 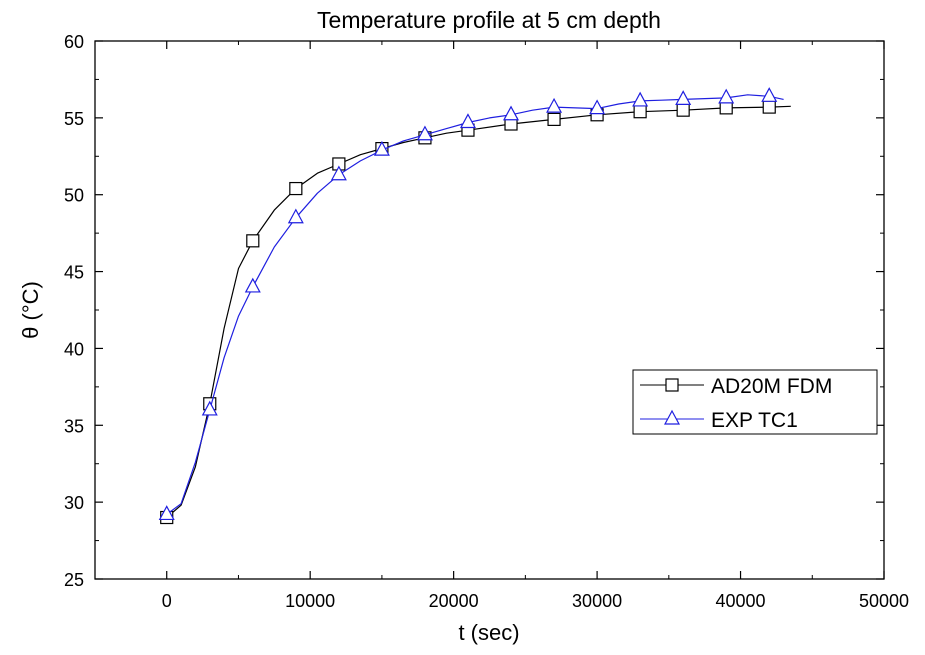 I want to click on x-tick-label: 50000, so click(x=884, y=601).